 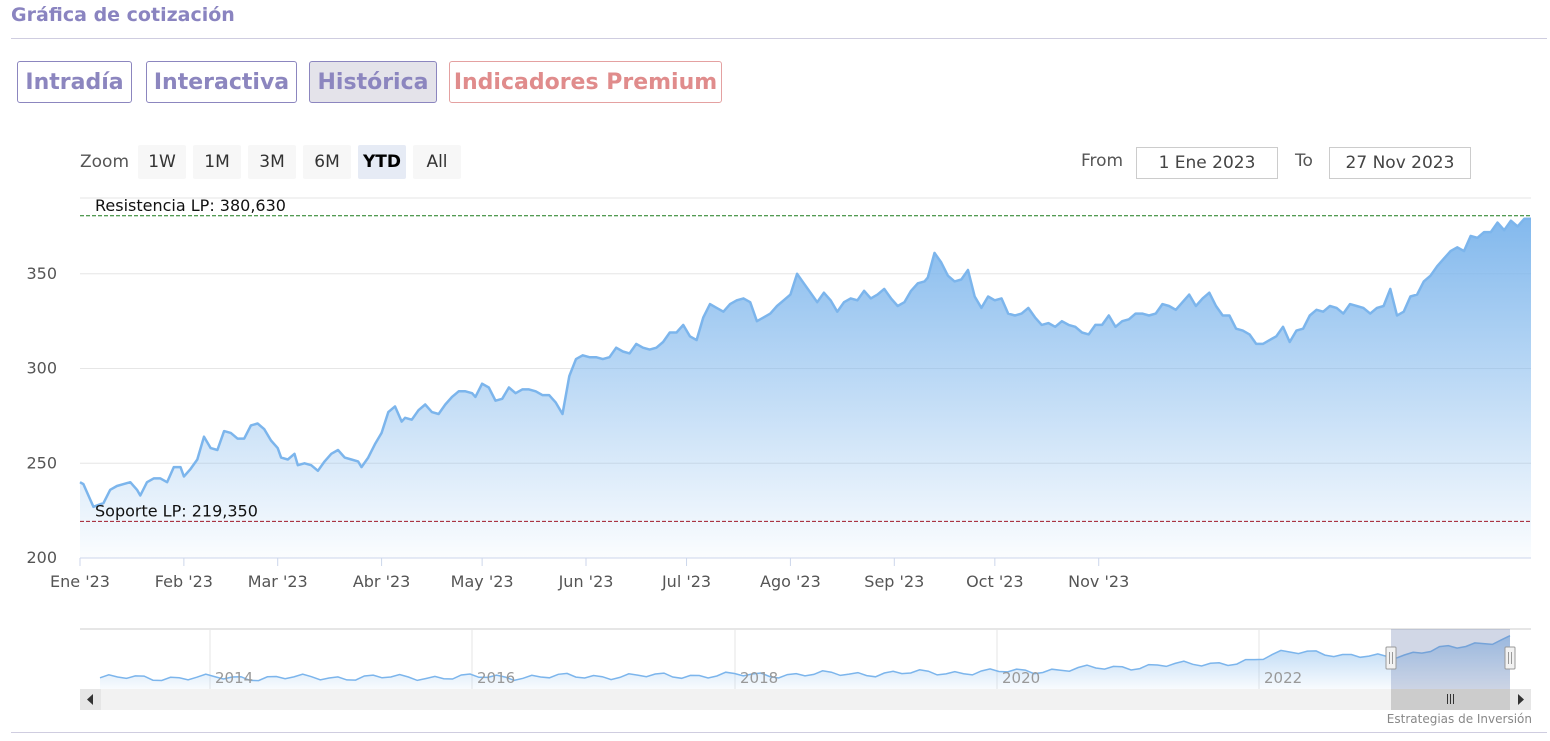 I want to click on navigator-line, so click(x=805, y=658).